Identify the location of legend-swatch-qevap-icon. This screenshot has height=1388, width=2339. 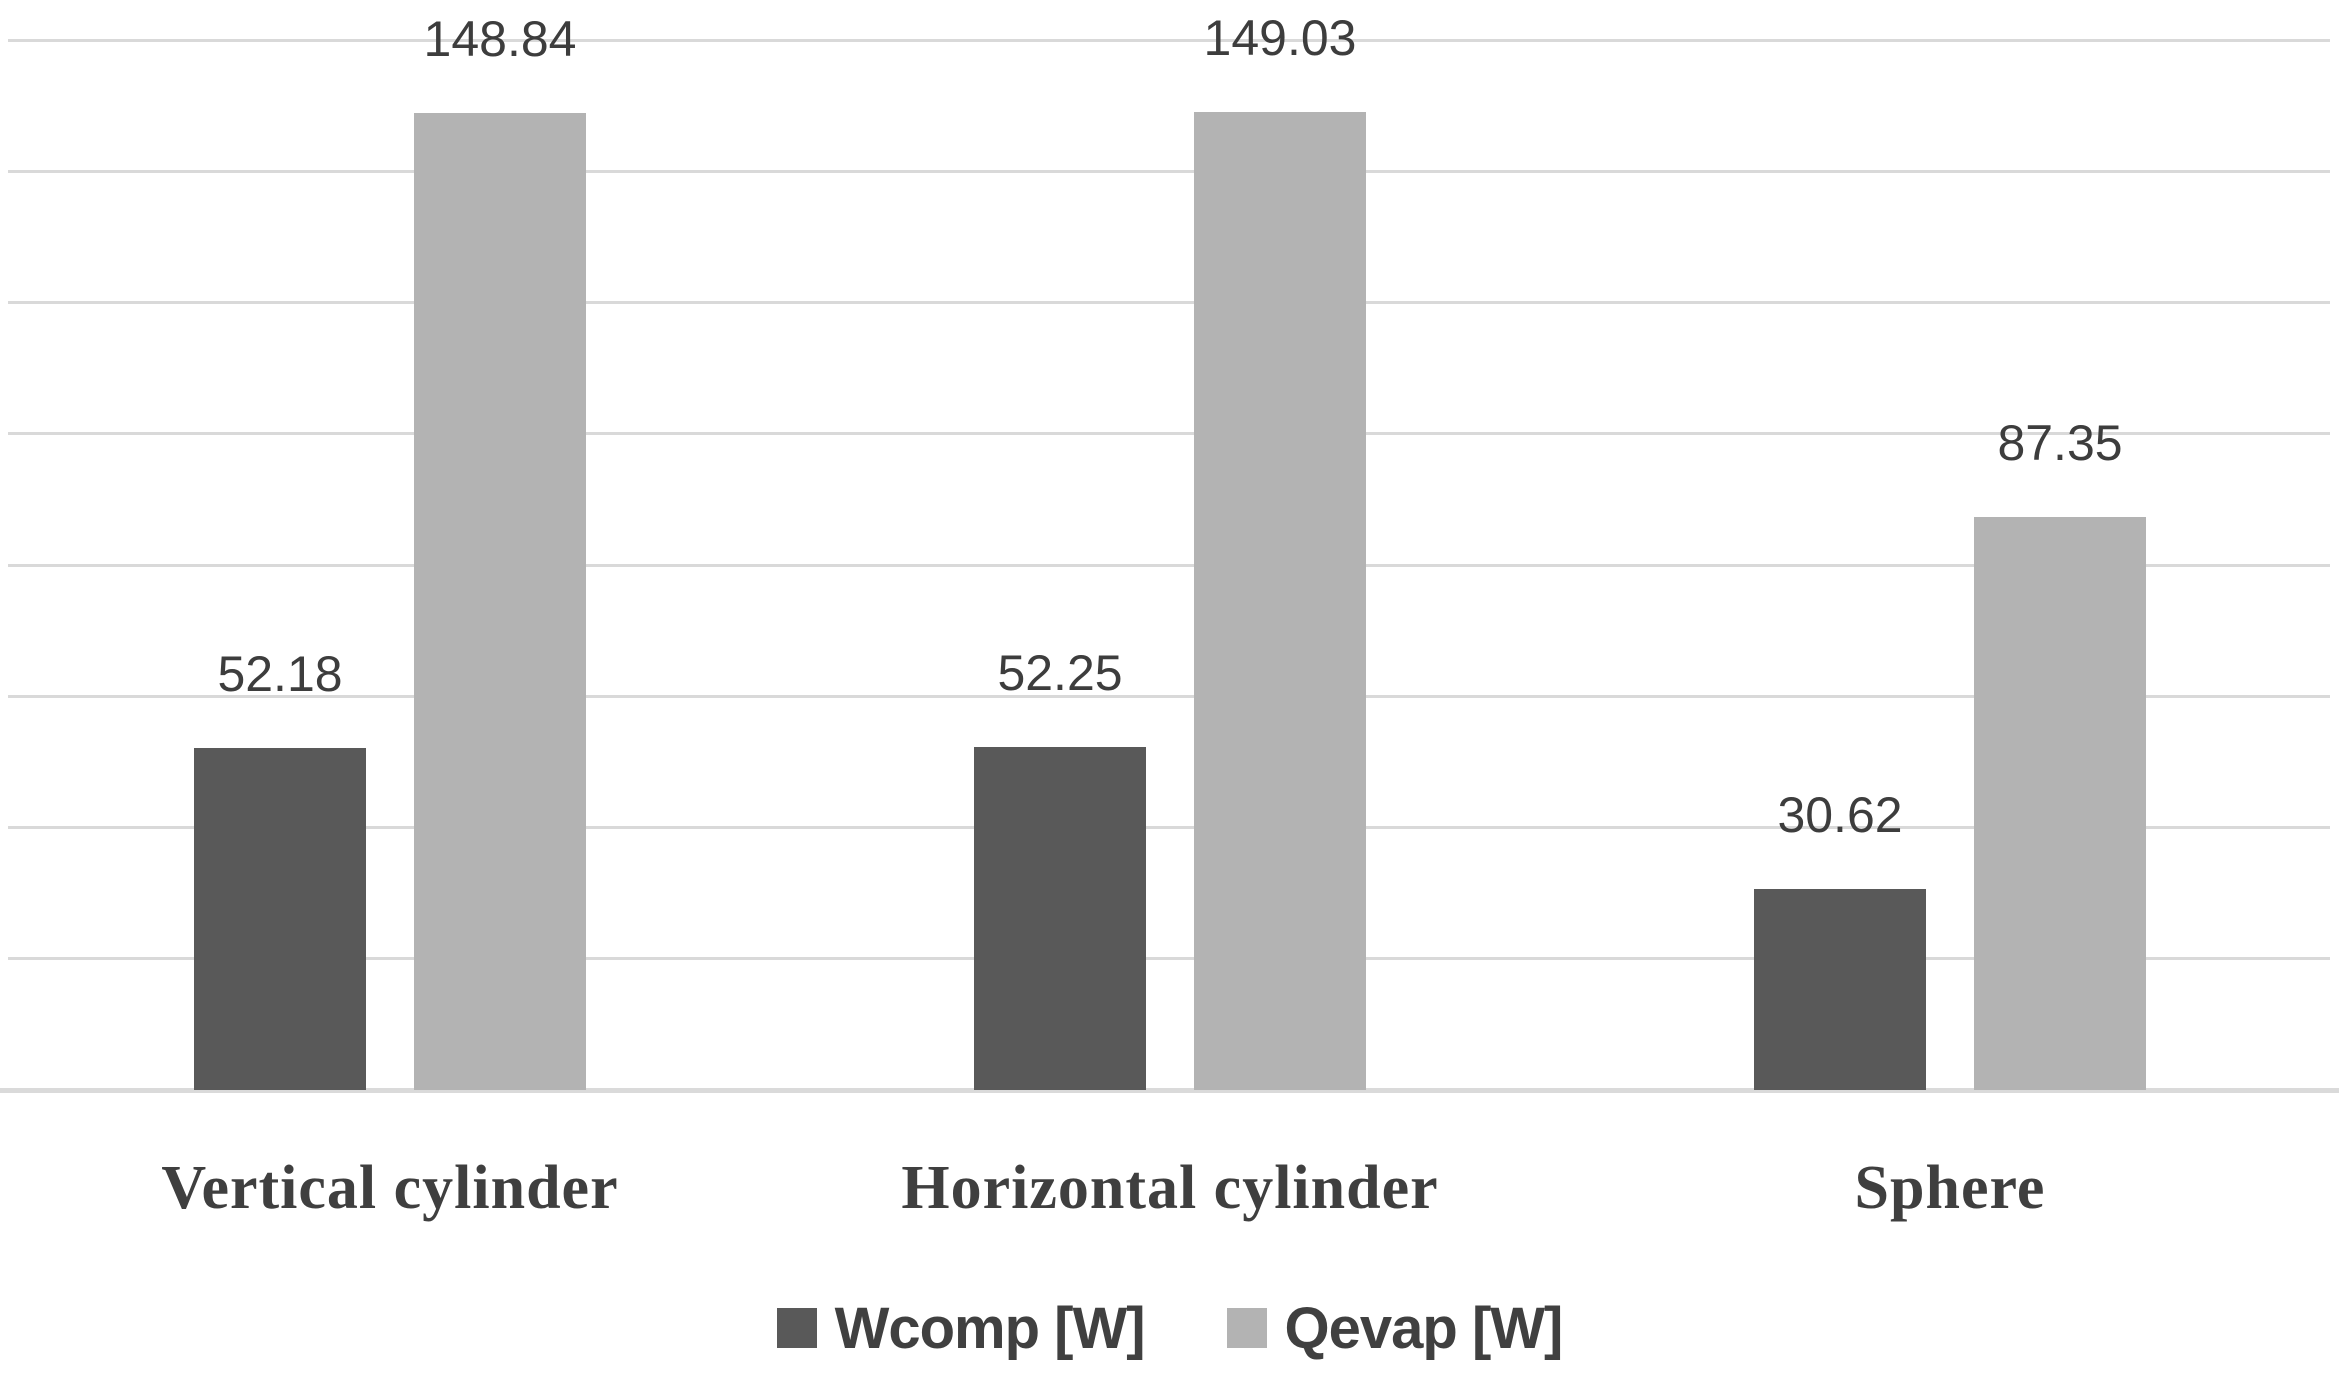
(1246, 1328).